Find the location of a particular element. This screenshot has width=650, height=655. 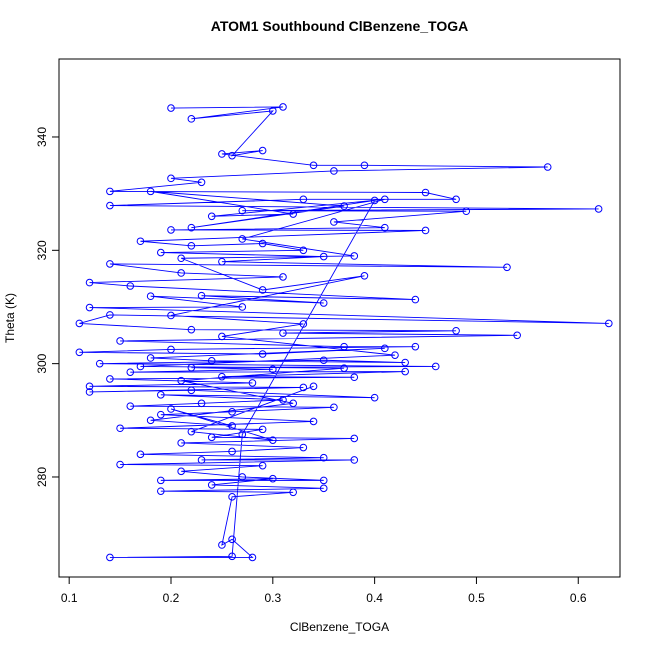

chart-title: ATOM1 Southbound ClBenzene_TOGA is located at coordinates (339, 26).